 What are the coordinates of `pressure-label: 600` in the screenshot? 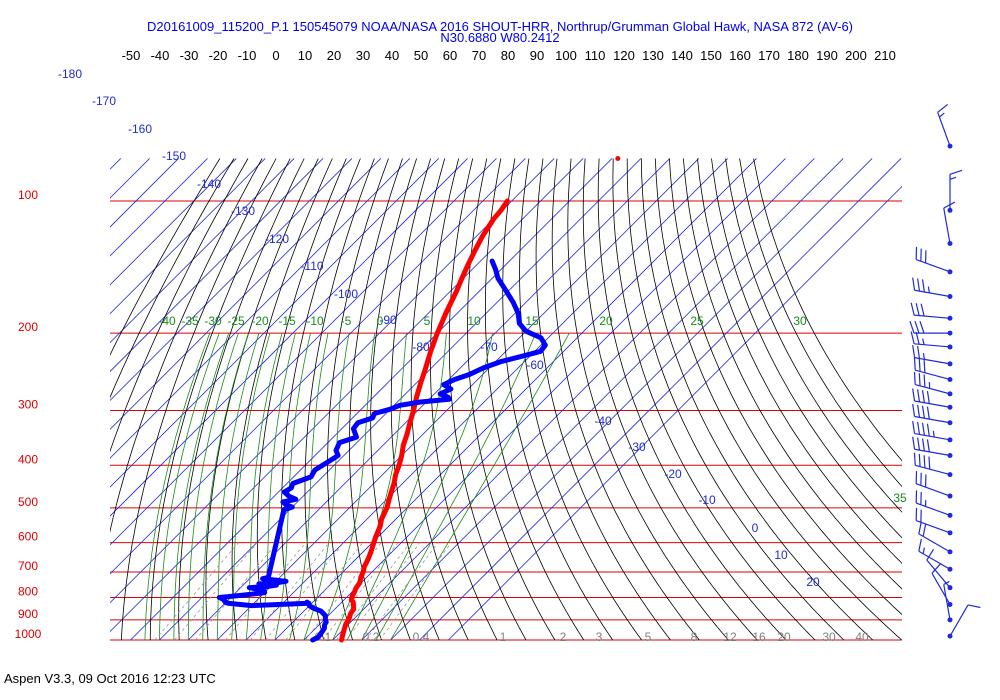 It's located at (28, 537).